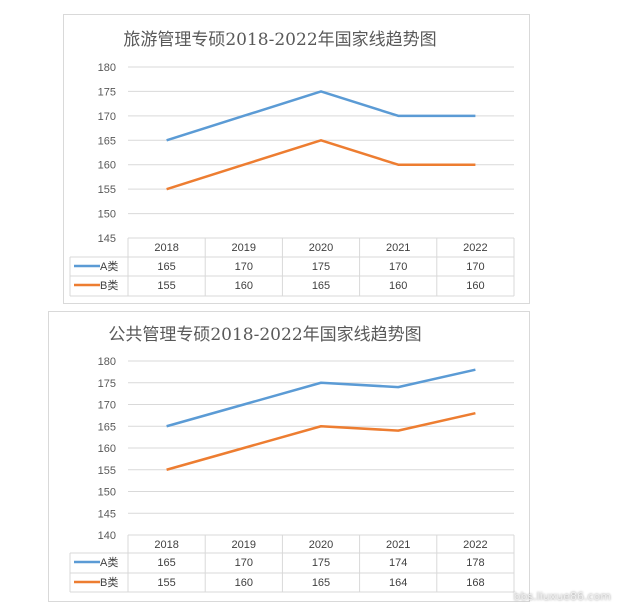 This screenshot has height=605, width=621. Describe the element at coordinates (398, 583) in the screenshot. I see `data-table-value: 164` at that location.